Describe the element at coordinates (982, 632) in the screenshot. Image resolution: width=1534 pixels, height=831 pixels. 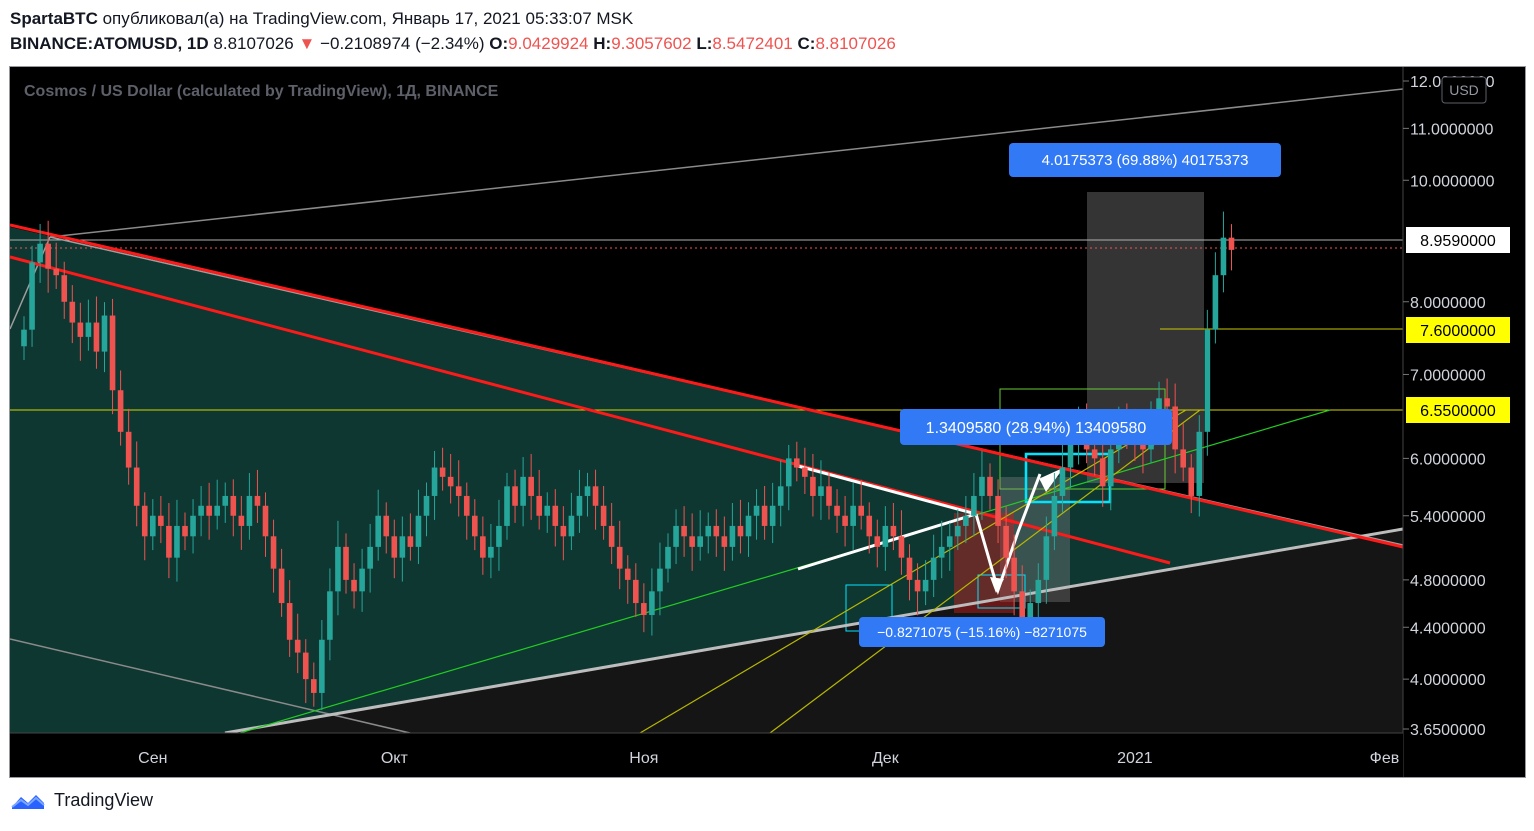
I see `measure-label-low: −0.8271075 (−15.16%) −8271075` at that location.